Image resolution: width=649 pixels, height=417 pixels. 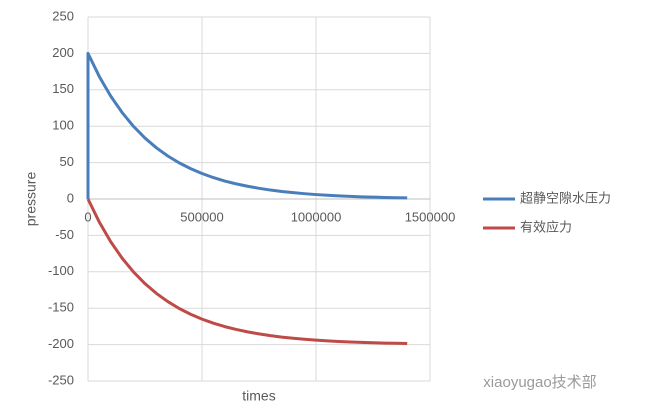 What do you see at coordinates (61, 307) in the screenshot?
I see `y-tick-label: -150` at bounding box center [61, 307].